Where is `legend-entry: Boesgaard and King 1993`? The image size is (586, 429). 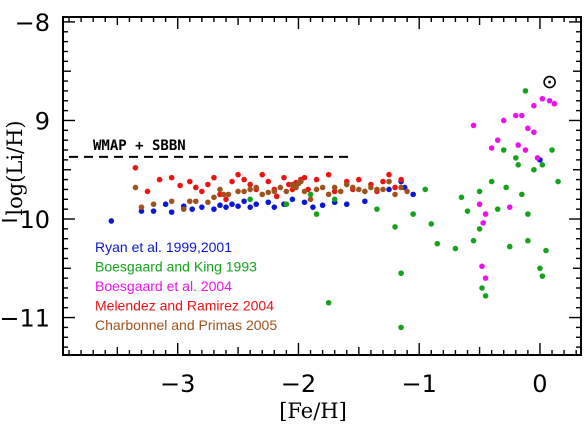
legend-entry: Boesgaard and King 1993 is located at coordinates (176, 267).